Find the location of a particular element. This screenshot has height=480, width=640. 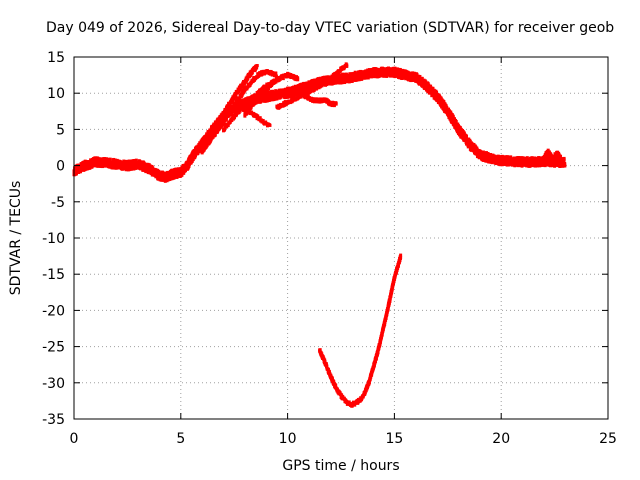

series-evening-burst is located at coordinates (552, 155).